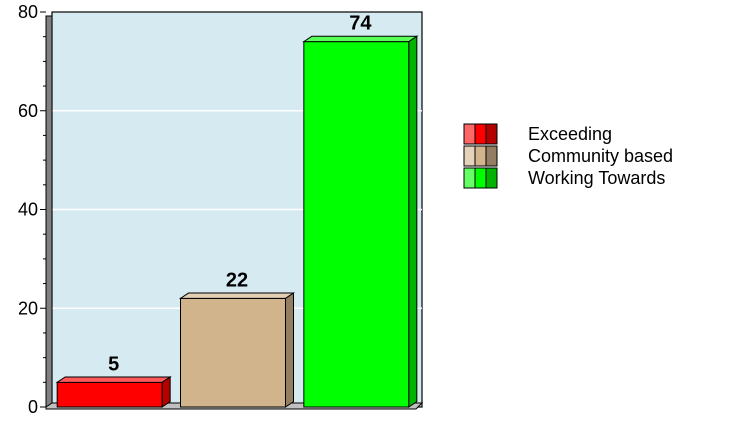  I want to click on bar: 5, so click(113, 380).